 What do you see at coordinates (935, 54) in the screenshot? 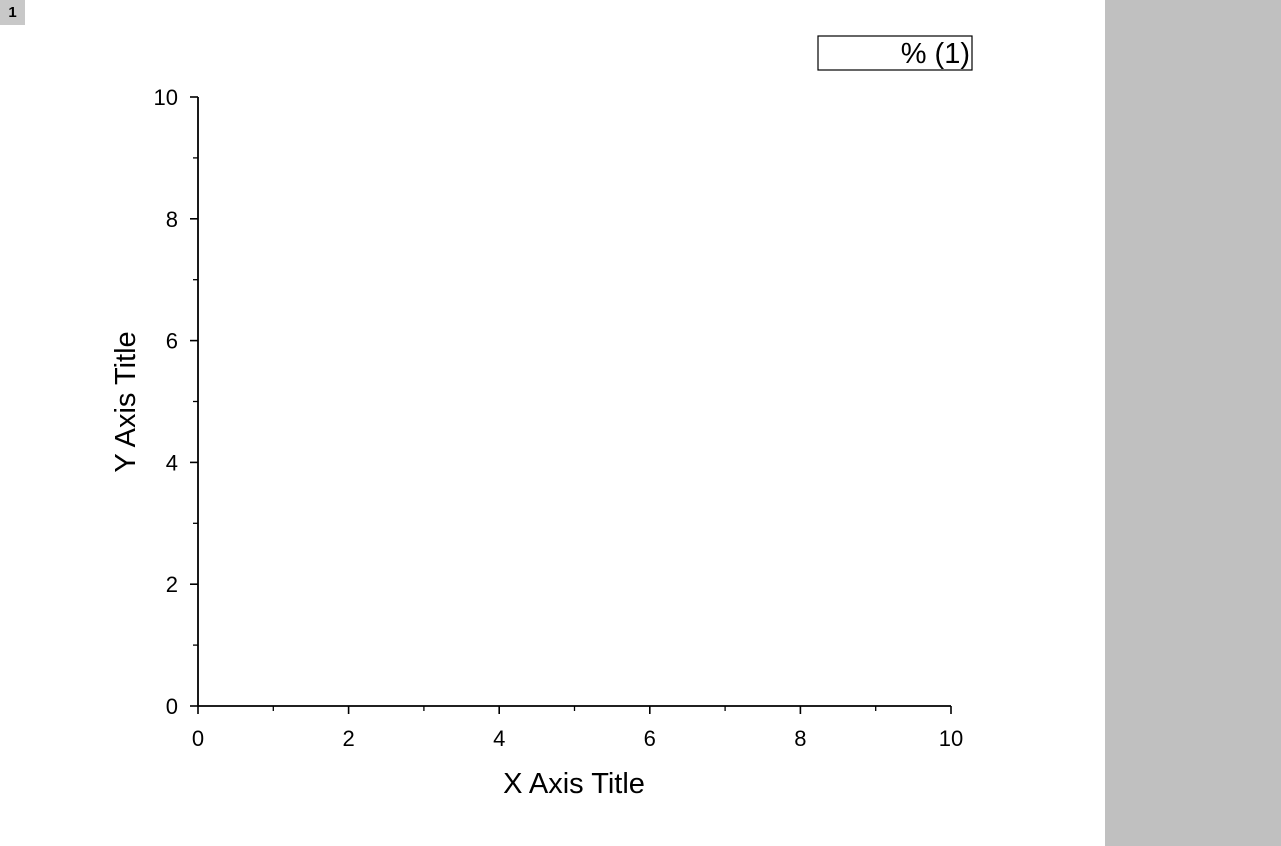
I see `legend-text: % (1)` at bounding box center [935, 54].